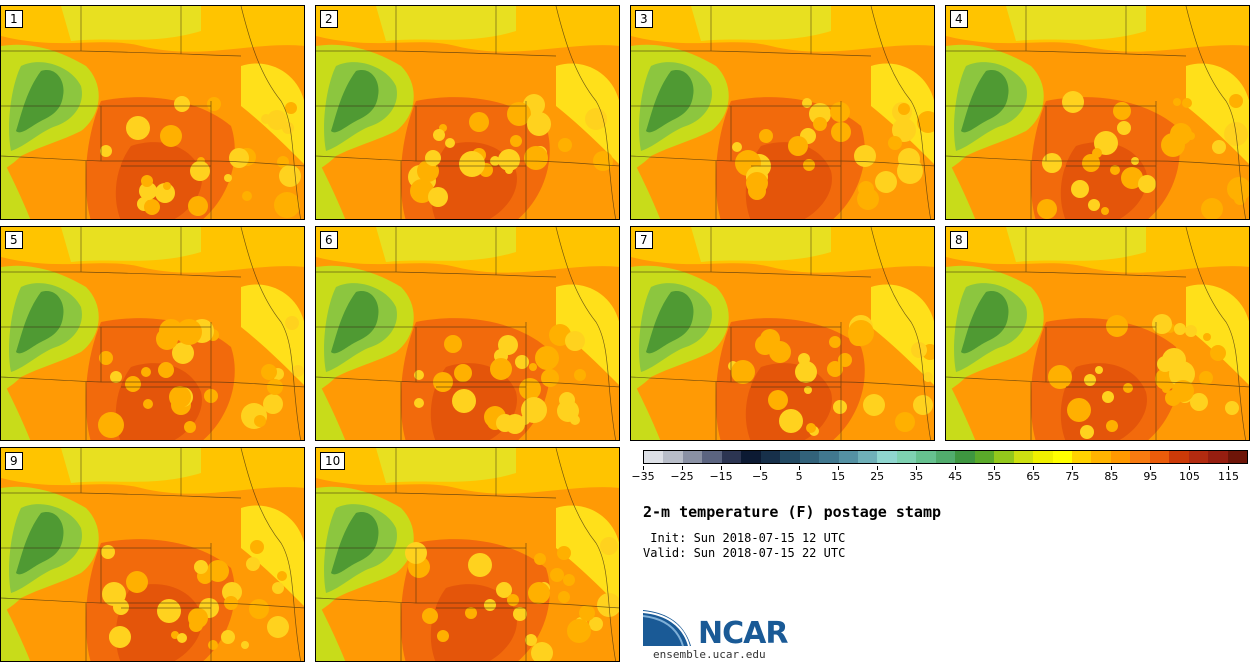 This screenshot has width=1260, height=663. I want to click on panel-number-label: 3, so click(644, 19).